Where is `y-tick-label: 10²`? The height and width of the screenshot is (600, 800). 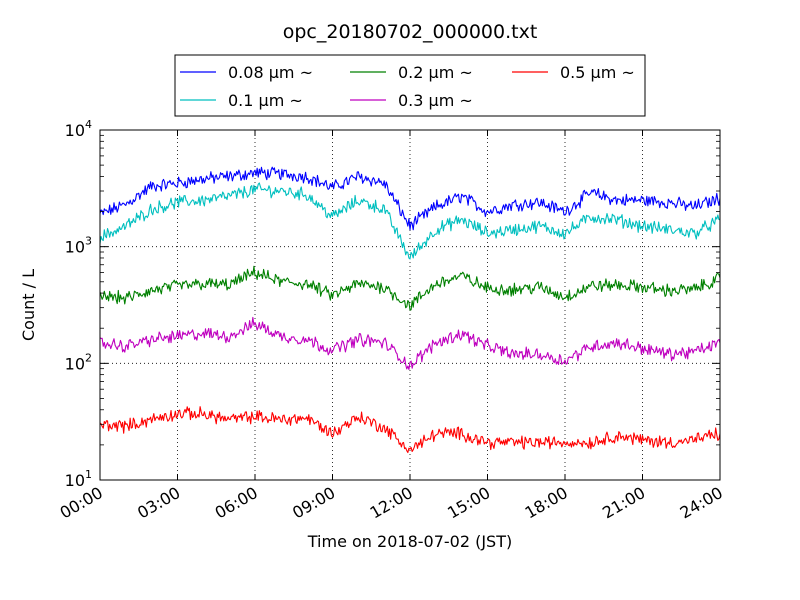
y-tick-label: 10² is located at coordinates (78, 362).